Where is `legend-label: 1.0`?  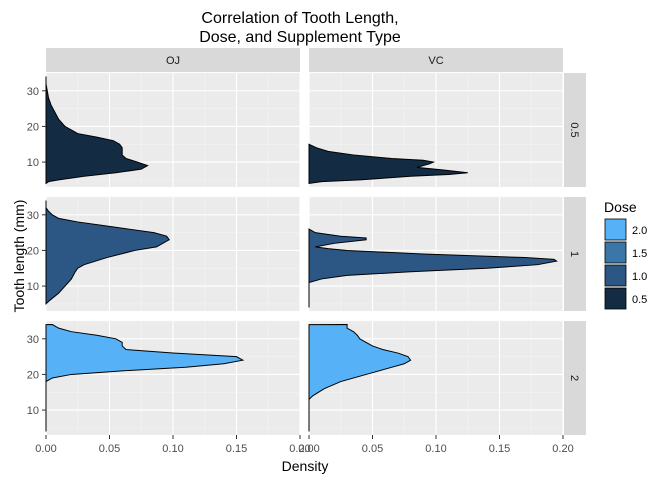 legend-label: 1.0 is located at coordinates (639, 277).